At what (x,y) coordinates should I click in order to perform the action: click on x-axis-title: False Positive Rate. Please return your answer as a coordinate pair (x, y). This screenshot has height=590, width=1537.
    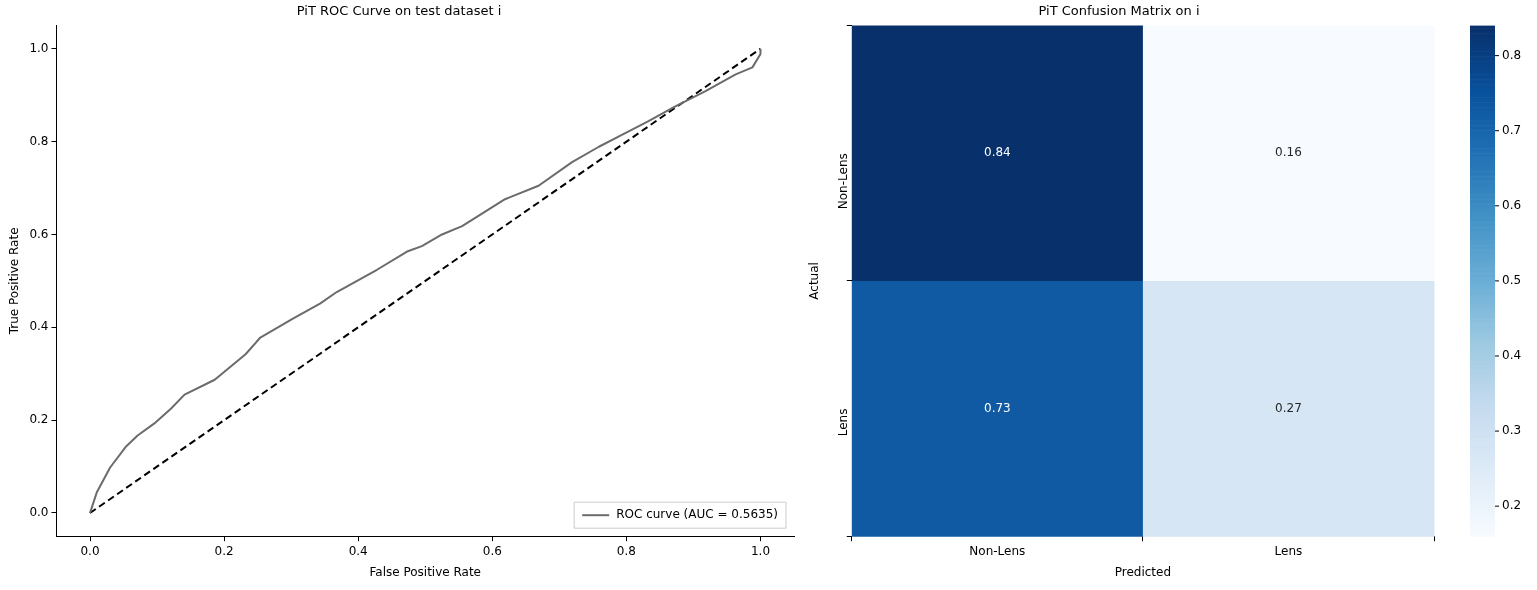
    Looking at the image, I should click on (425, 571).